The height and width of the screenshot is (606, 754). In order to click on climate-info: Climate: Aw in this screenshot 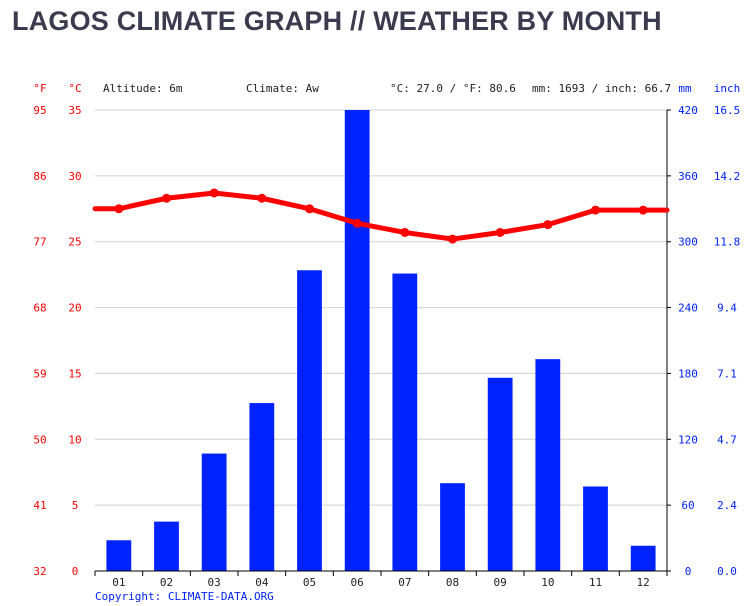, I will do `click(282, 88)`.